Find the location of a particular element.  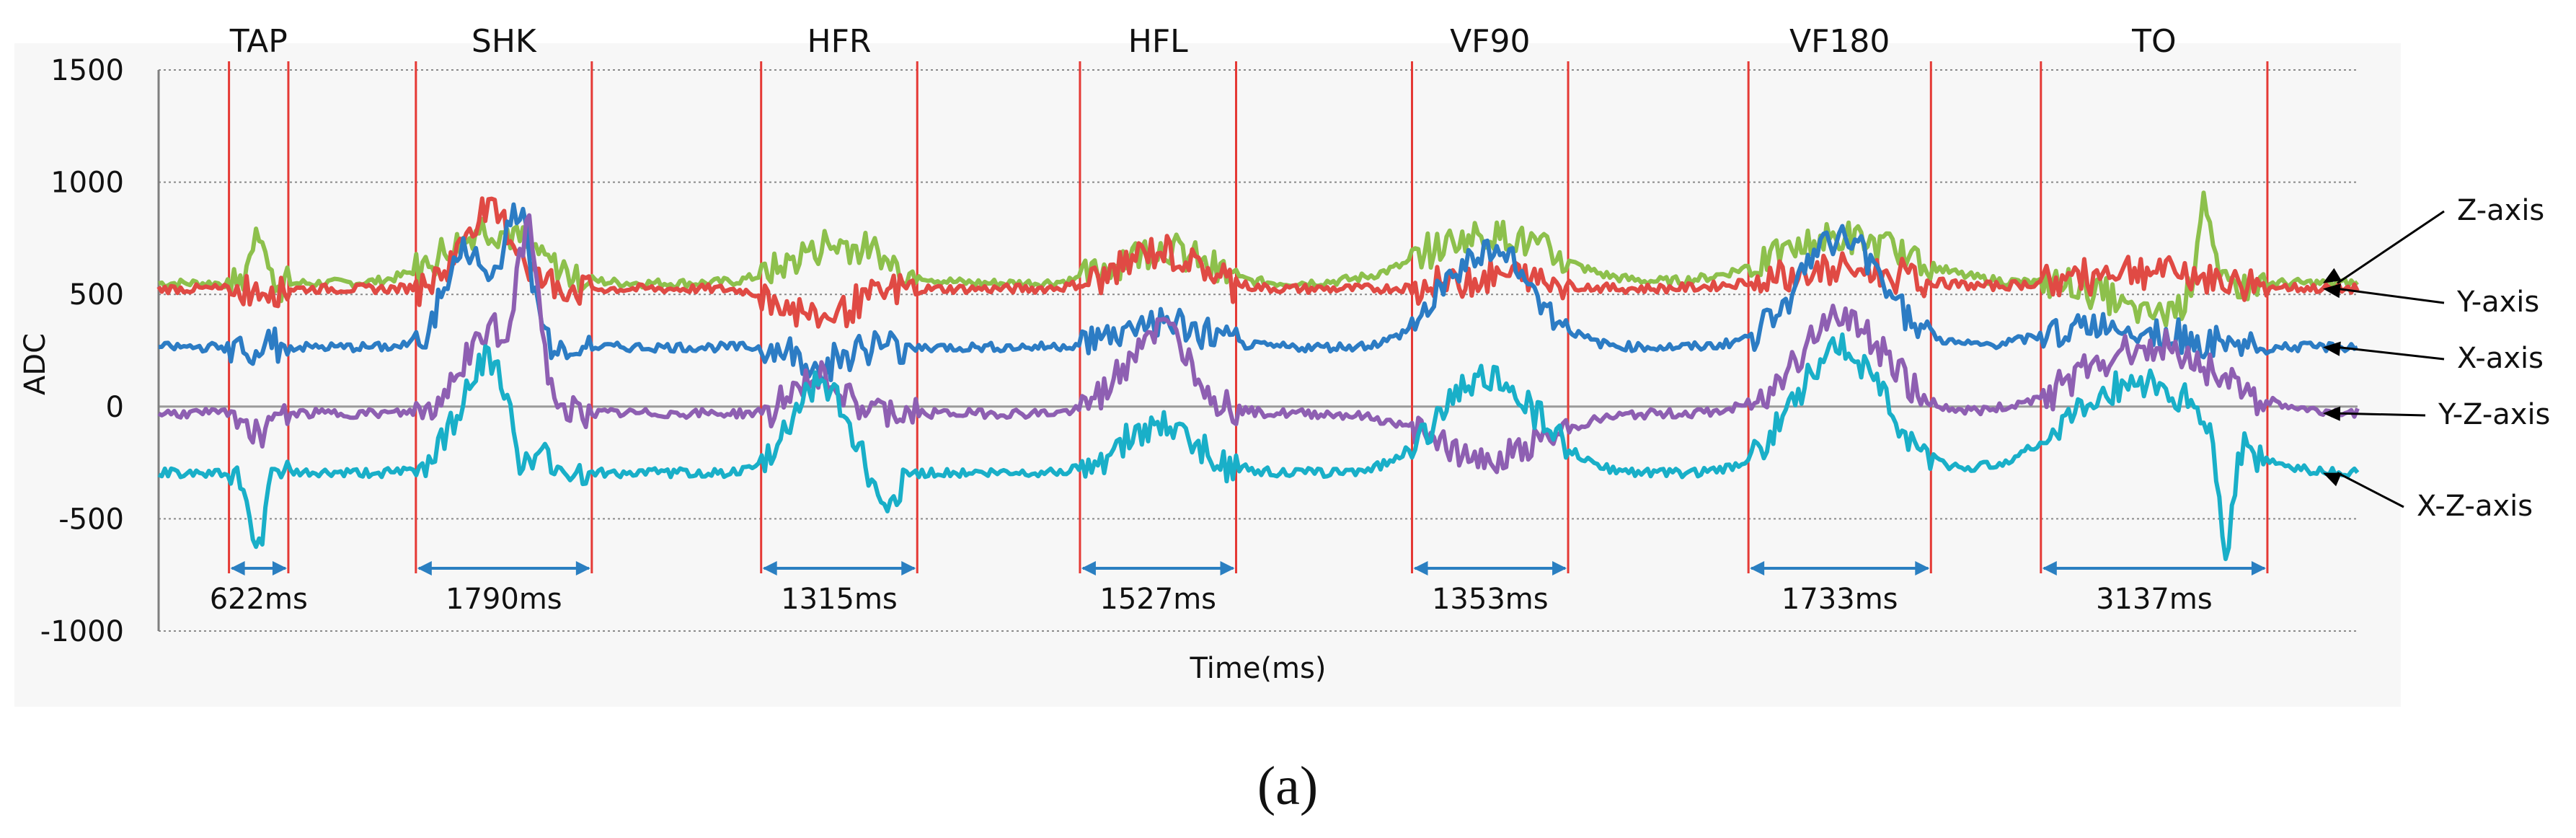

y-tick-label: -1000 is located at coordinates (82, 631).